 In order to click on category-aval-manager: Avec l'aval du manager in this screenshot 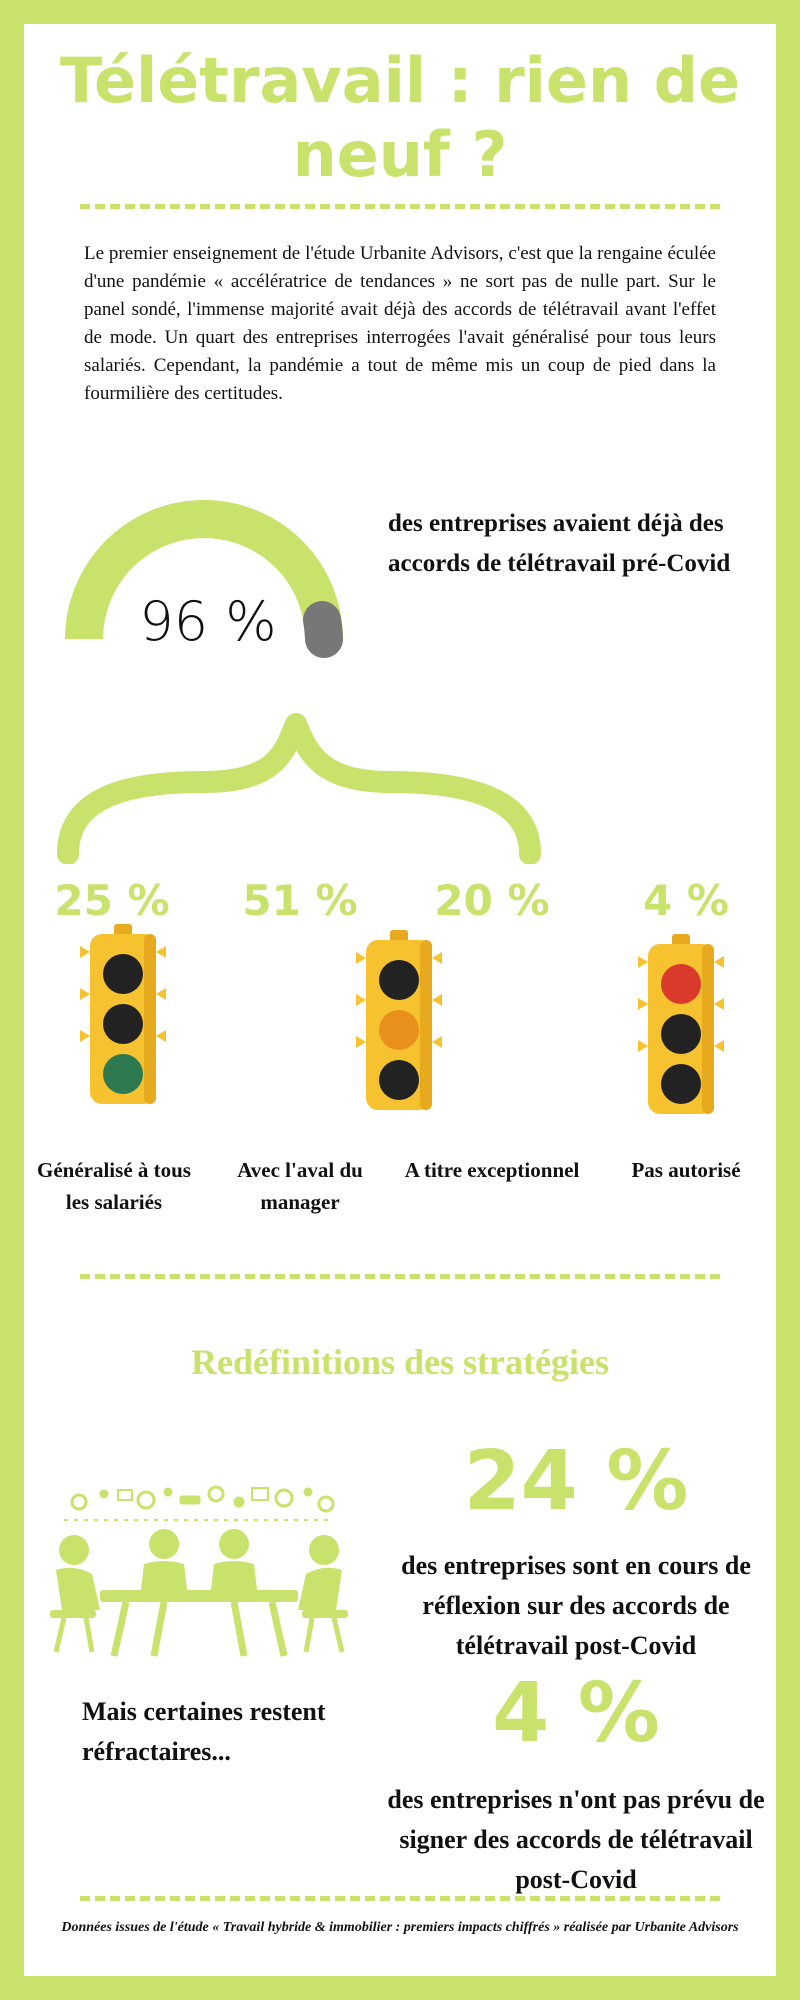, I will do `click(300, 1186)`.